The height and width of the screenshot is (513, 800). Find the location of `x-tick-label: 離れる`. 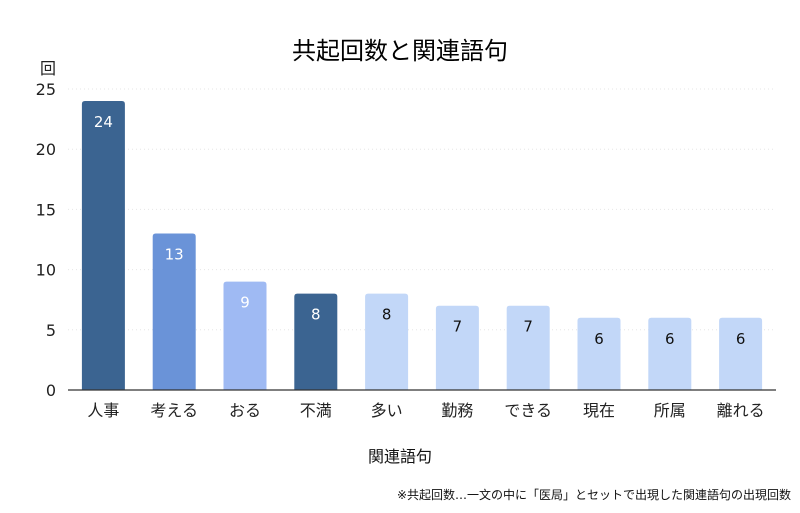

x-tick-label: 離れる is located at coordinates (741, 410).